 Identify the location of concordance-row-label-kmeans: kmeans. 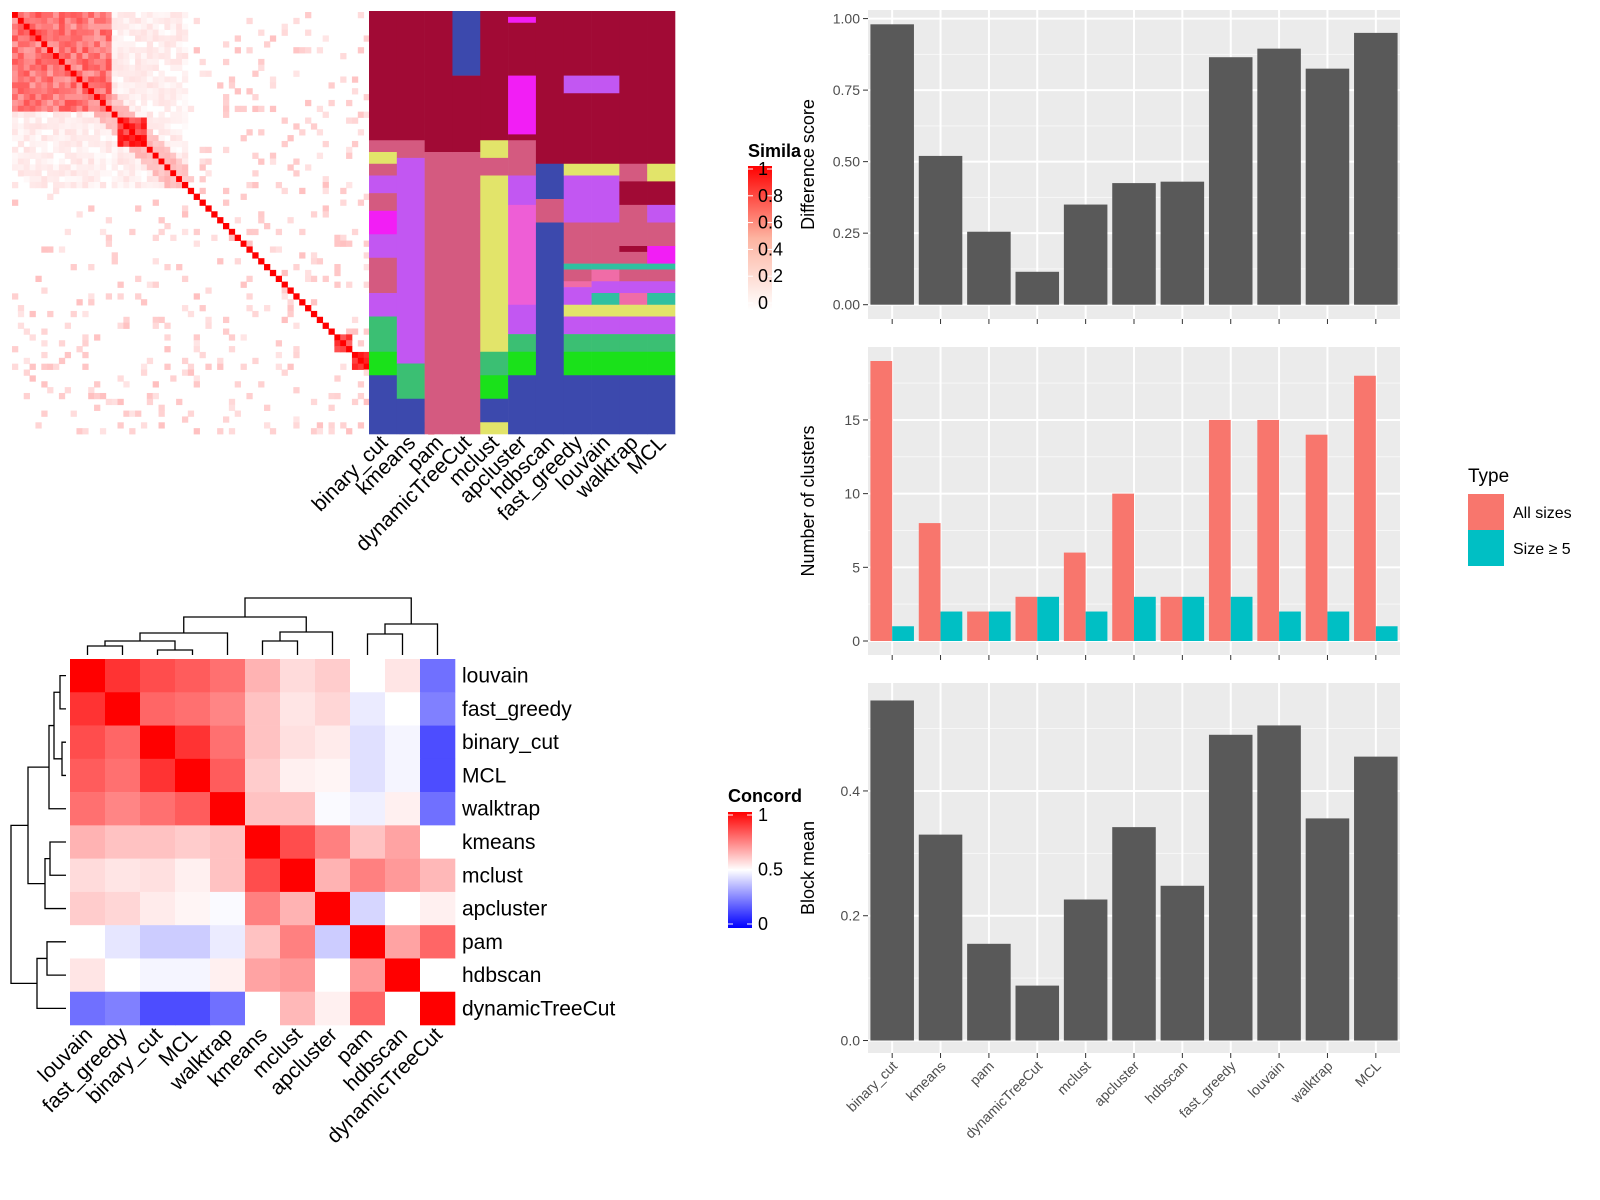
(499, 842).